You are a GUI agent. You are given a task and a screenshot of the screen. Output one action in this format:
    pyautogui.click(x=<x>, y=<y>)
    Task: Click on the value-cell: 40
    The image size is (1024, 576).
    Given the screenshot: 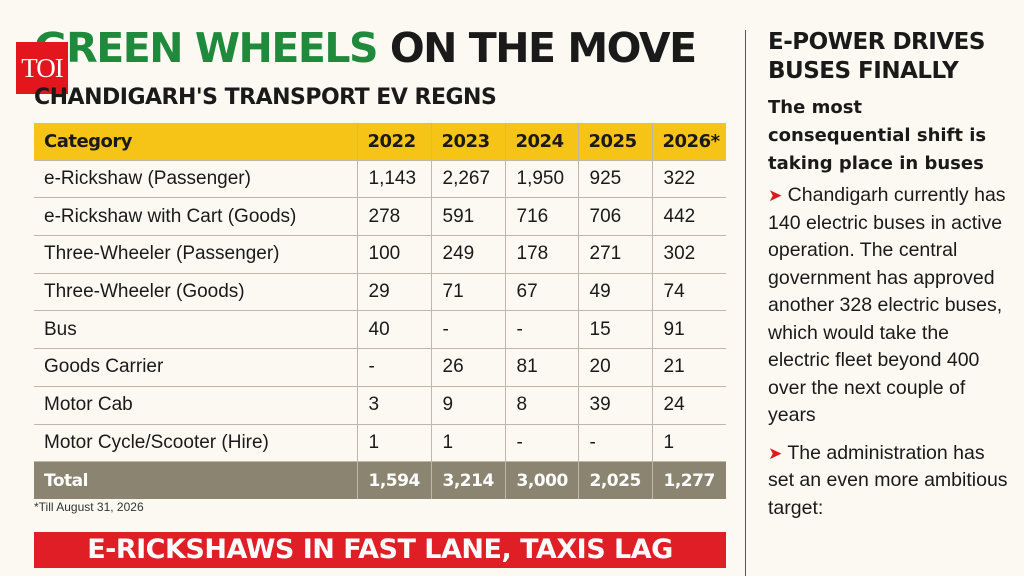 What is the action you would take?
    pyautogui.click(x=393, y=330)
    